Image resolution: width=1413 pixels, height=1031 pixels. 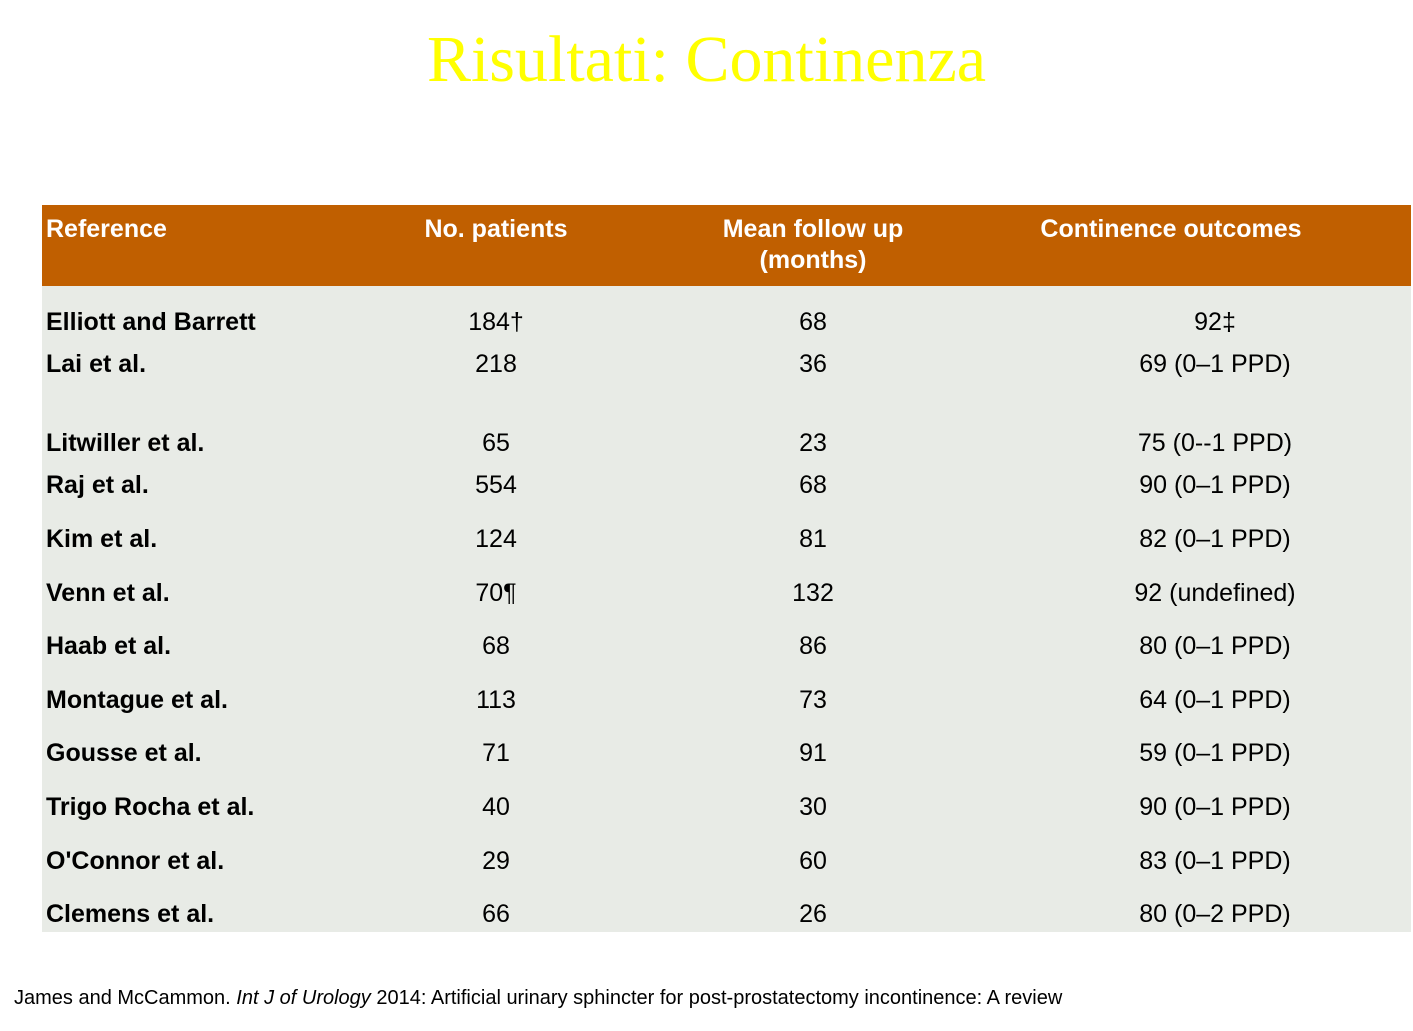 What do you see at coordinates (813, 861) in the screenshot?
I see `follow-up-cell: 60` at bounding box center [813, 861].